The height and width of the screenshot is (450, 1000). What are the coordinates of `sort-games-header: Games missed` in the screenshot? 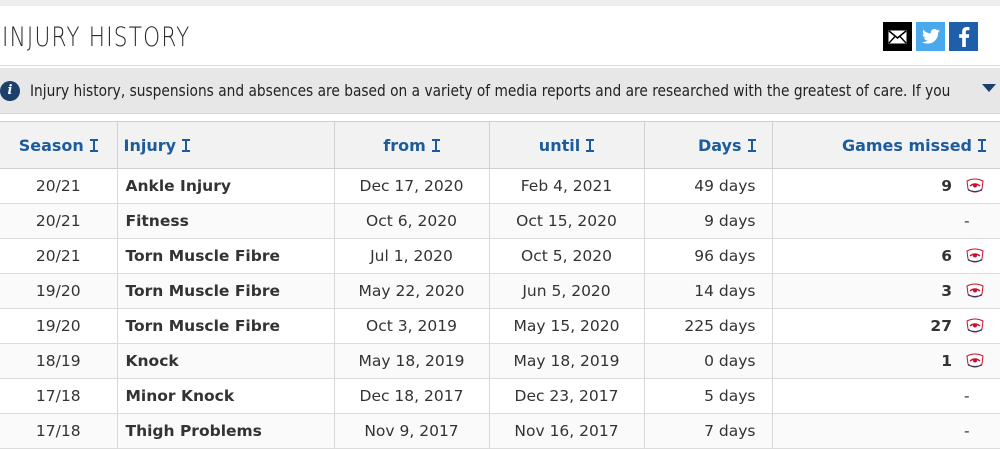 It's located at (886, 145).